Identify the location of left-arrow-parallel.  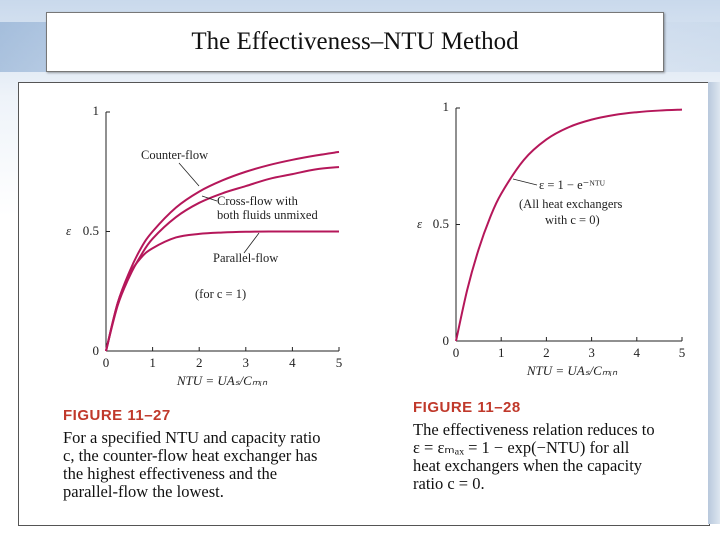
(251, 243).